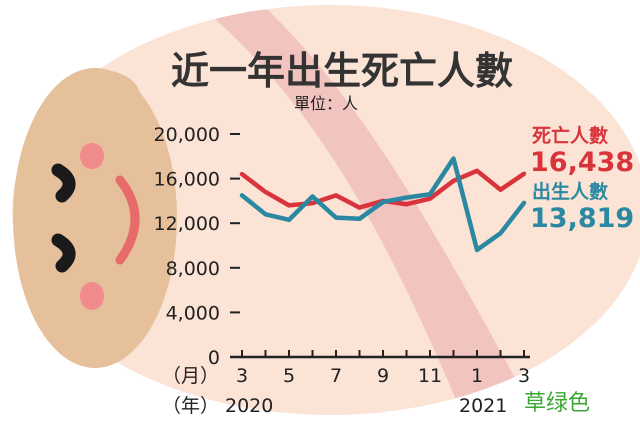 The height and width of the screenshot is (433, 640). What do you see at coordinates (582, 162) in the screenshot?
I see `deaths-end-value: 16,438` at bounding box center [582, 162].